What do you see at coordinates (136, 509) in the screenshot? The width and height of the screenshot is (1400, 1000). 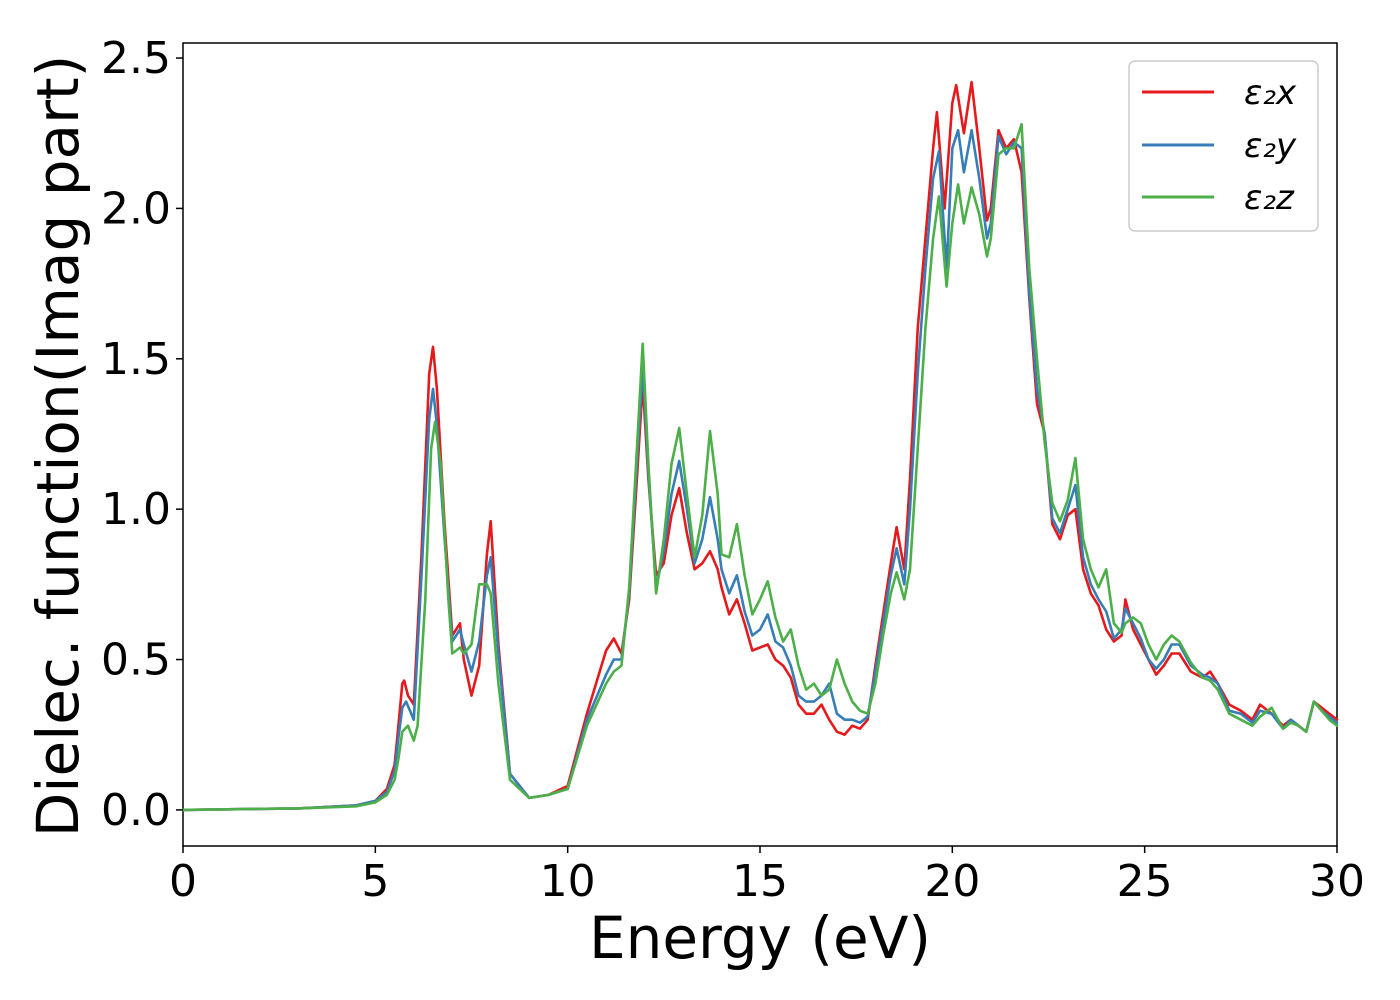 I see `y-tick-label: 1.0` at bounding box center [136, 509].